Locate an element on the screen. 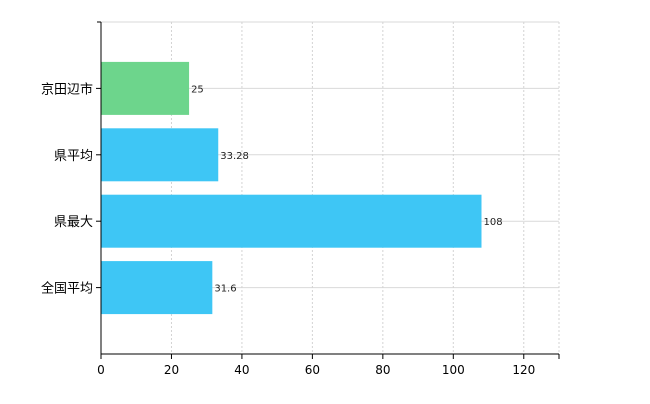 The image size is (650, 404). x-tick-label: 20 is located at coordinates (171, 370).